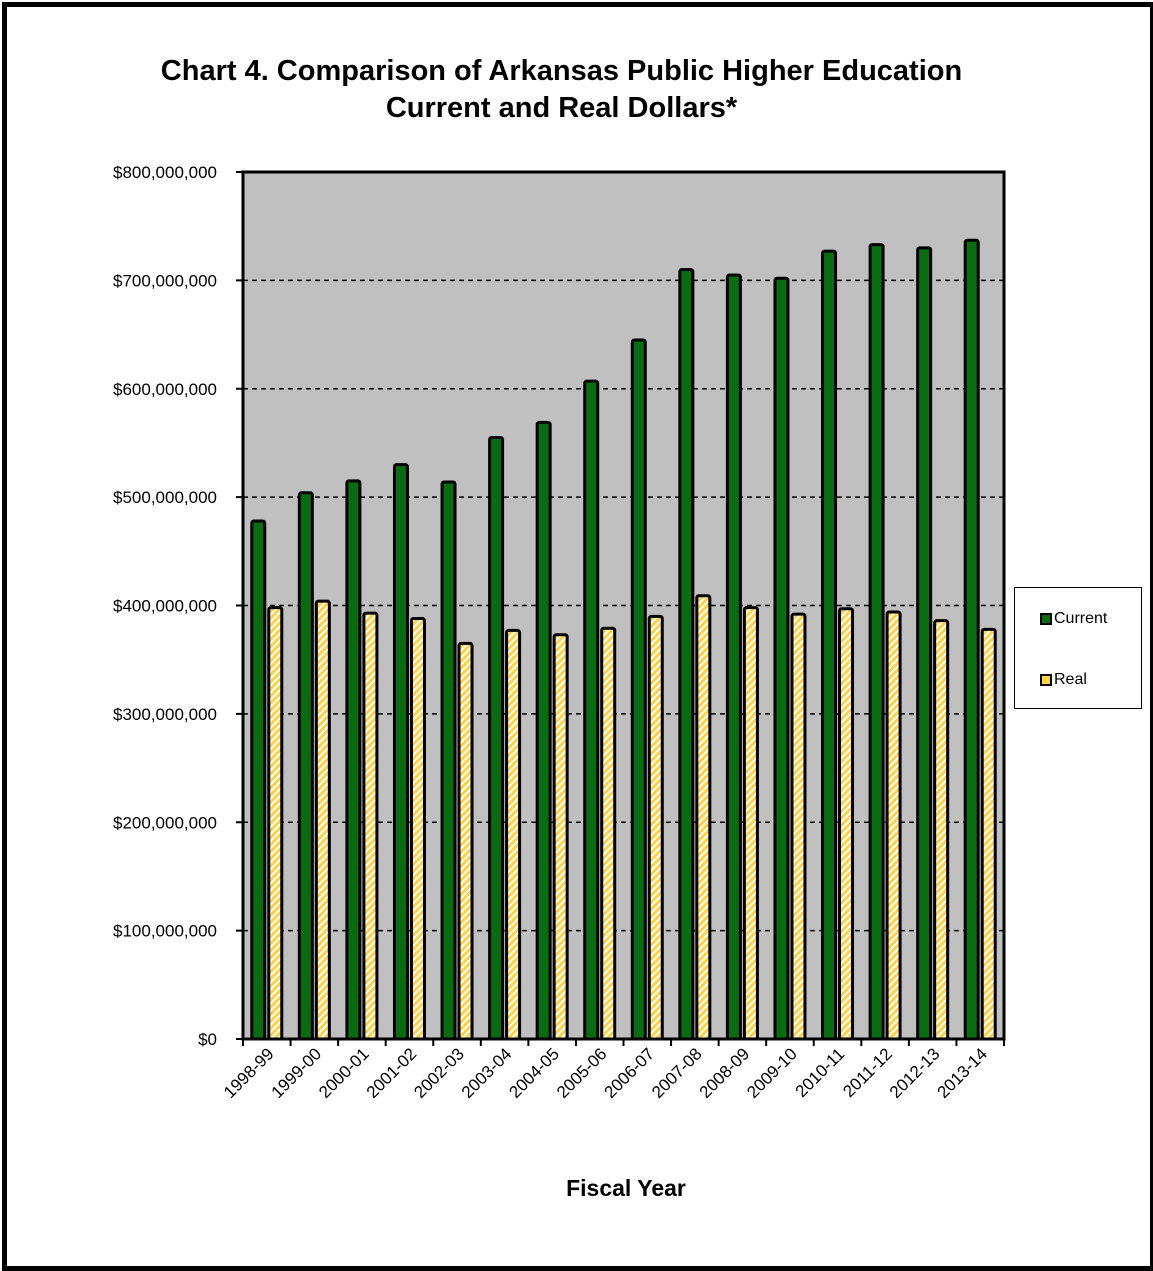 Image resolution: width=1153 pixels, height=1271 pixels. I want to click on x-tick-label: 2005-06, so click(582, 1073).